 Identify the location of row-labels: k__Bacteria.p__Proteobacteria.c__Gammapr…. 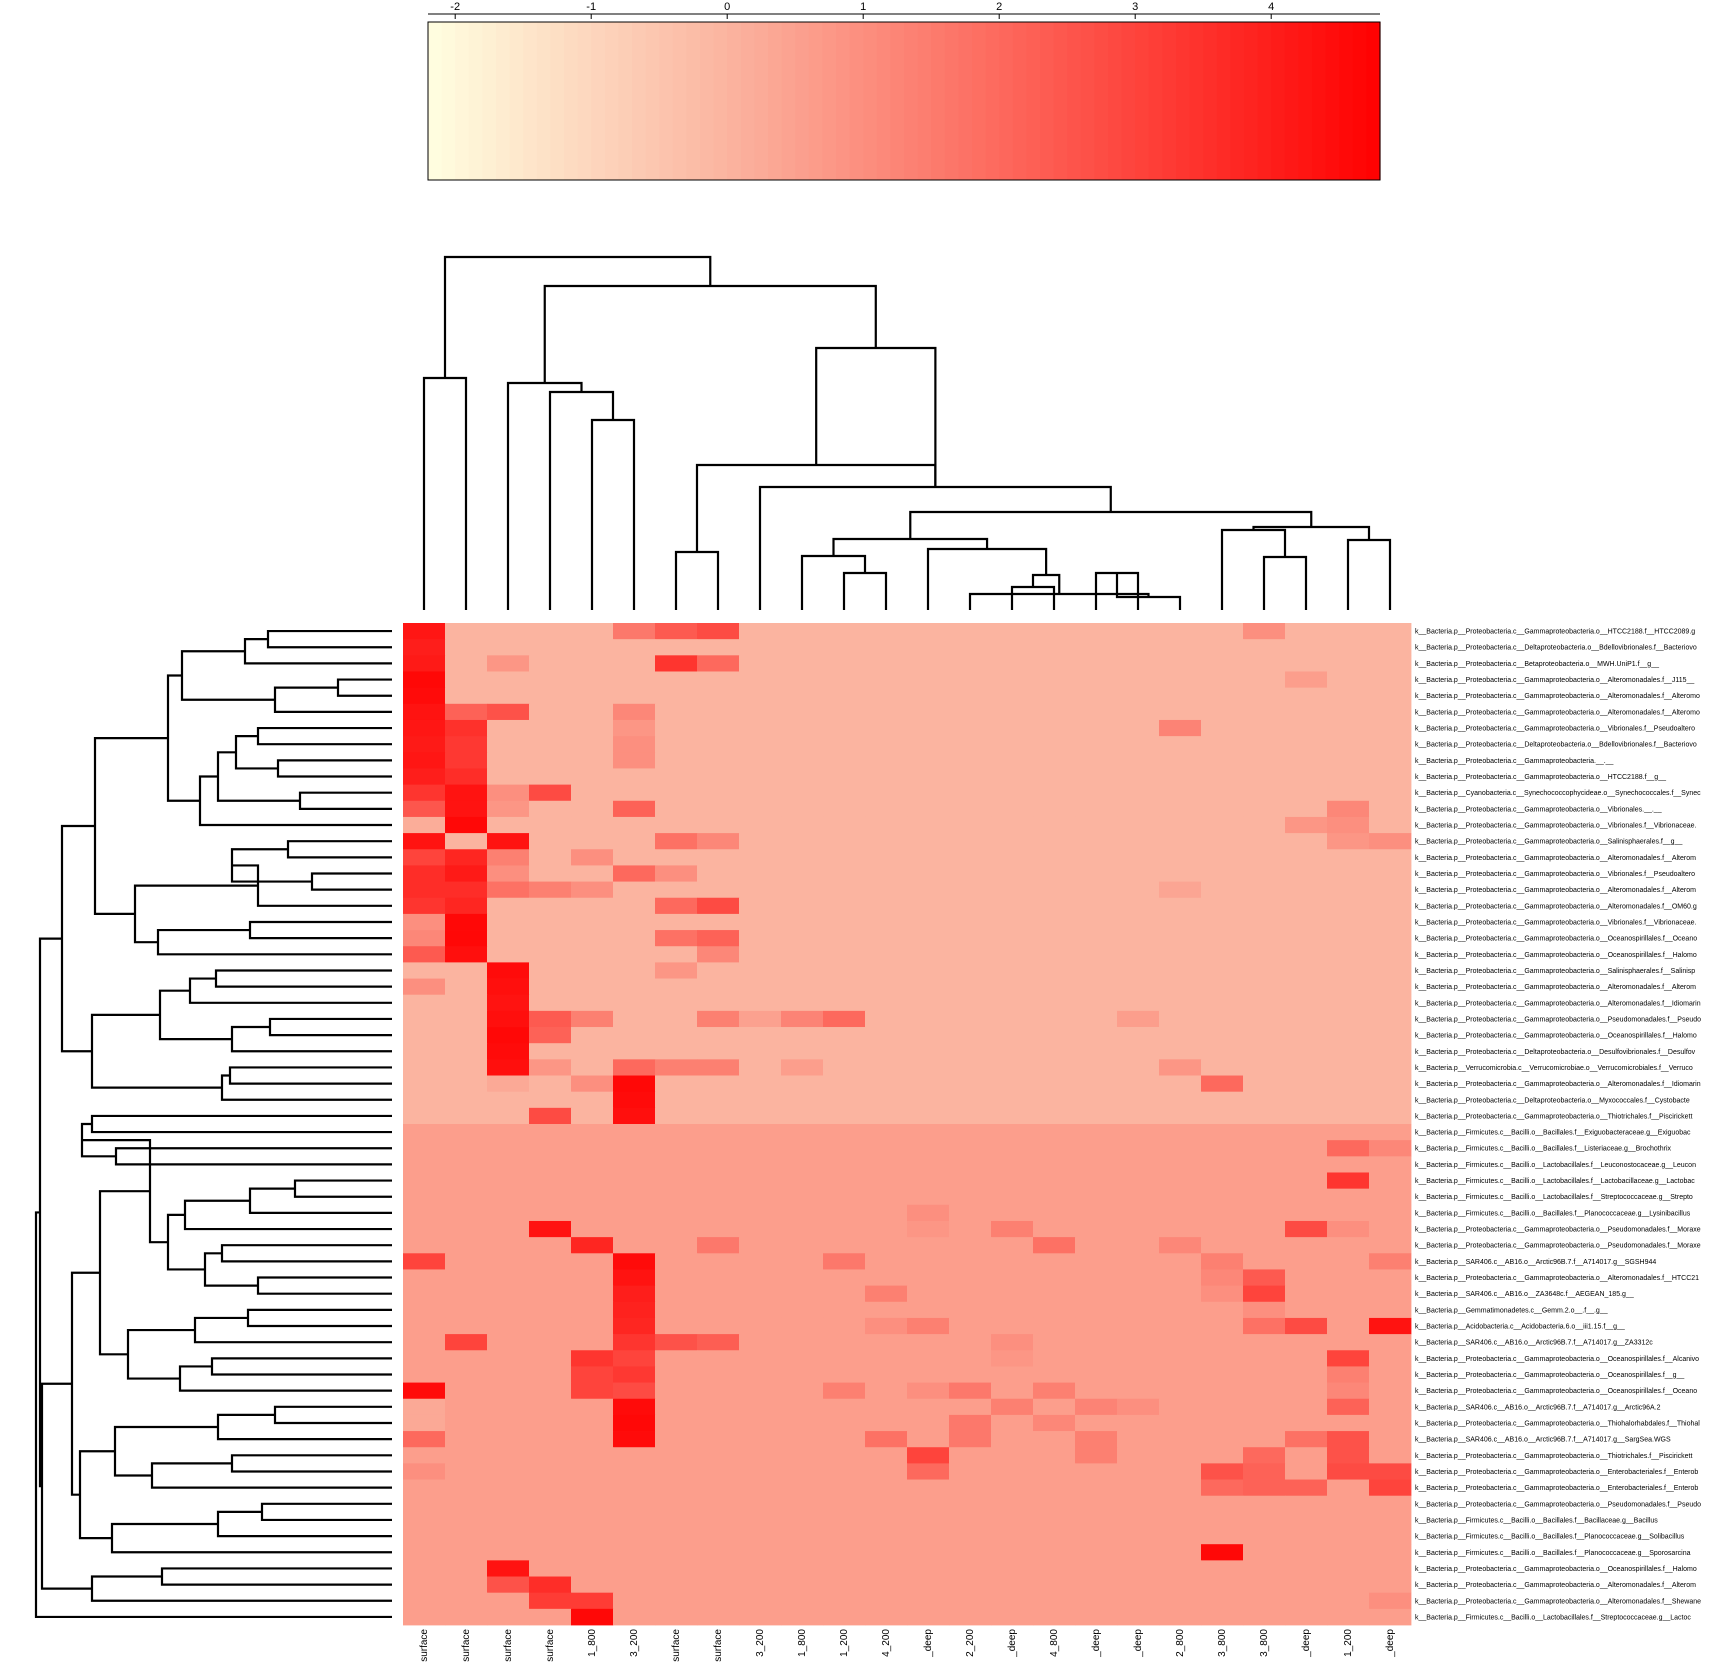
(1558, 1125).